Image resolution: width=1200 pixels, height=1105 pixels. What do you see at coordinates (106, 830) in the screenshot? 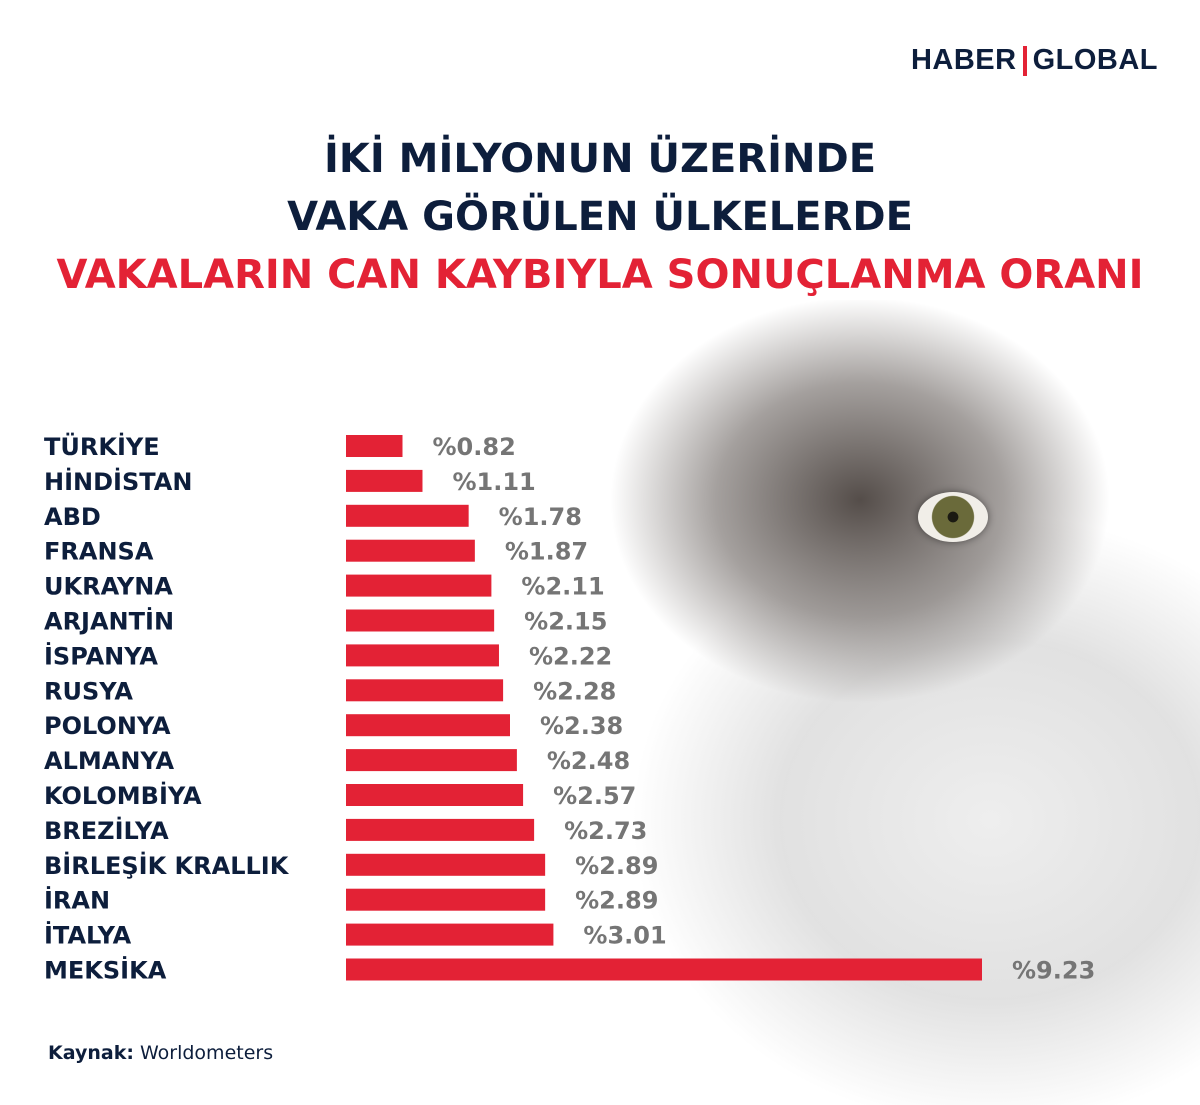
I see `country-label: BREZİLYA` at bounding box center [106, 830].